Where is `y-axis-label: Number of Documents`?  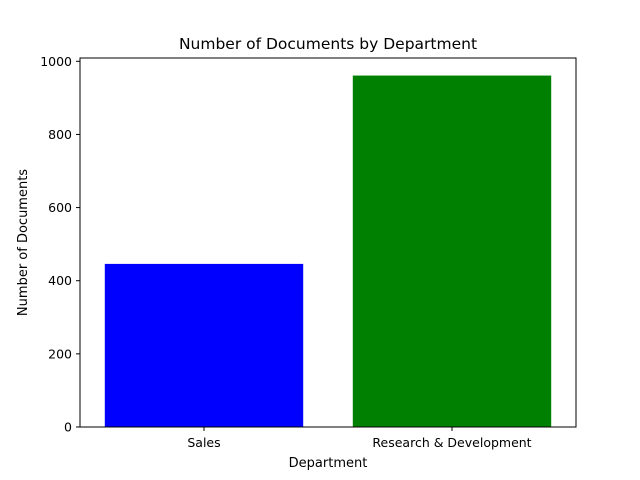
y-axis-label: Number of Documents is located at coordinates (23, 242).